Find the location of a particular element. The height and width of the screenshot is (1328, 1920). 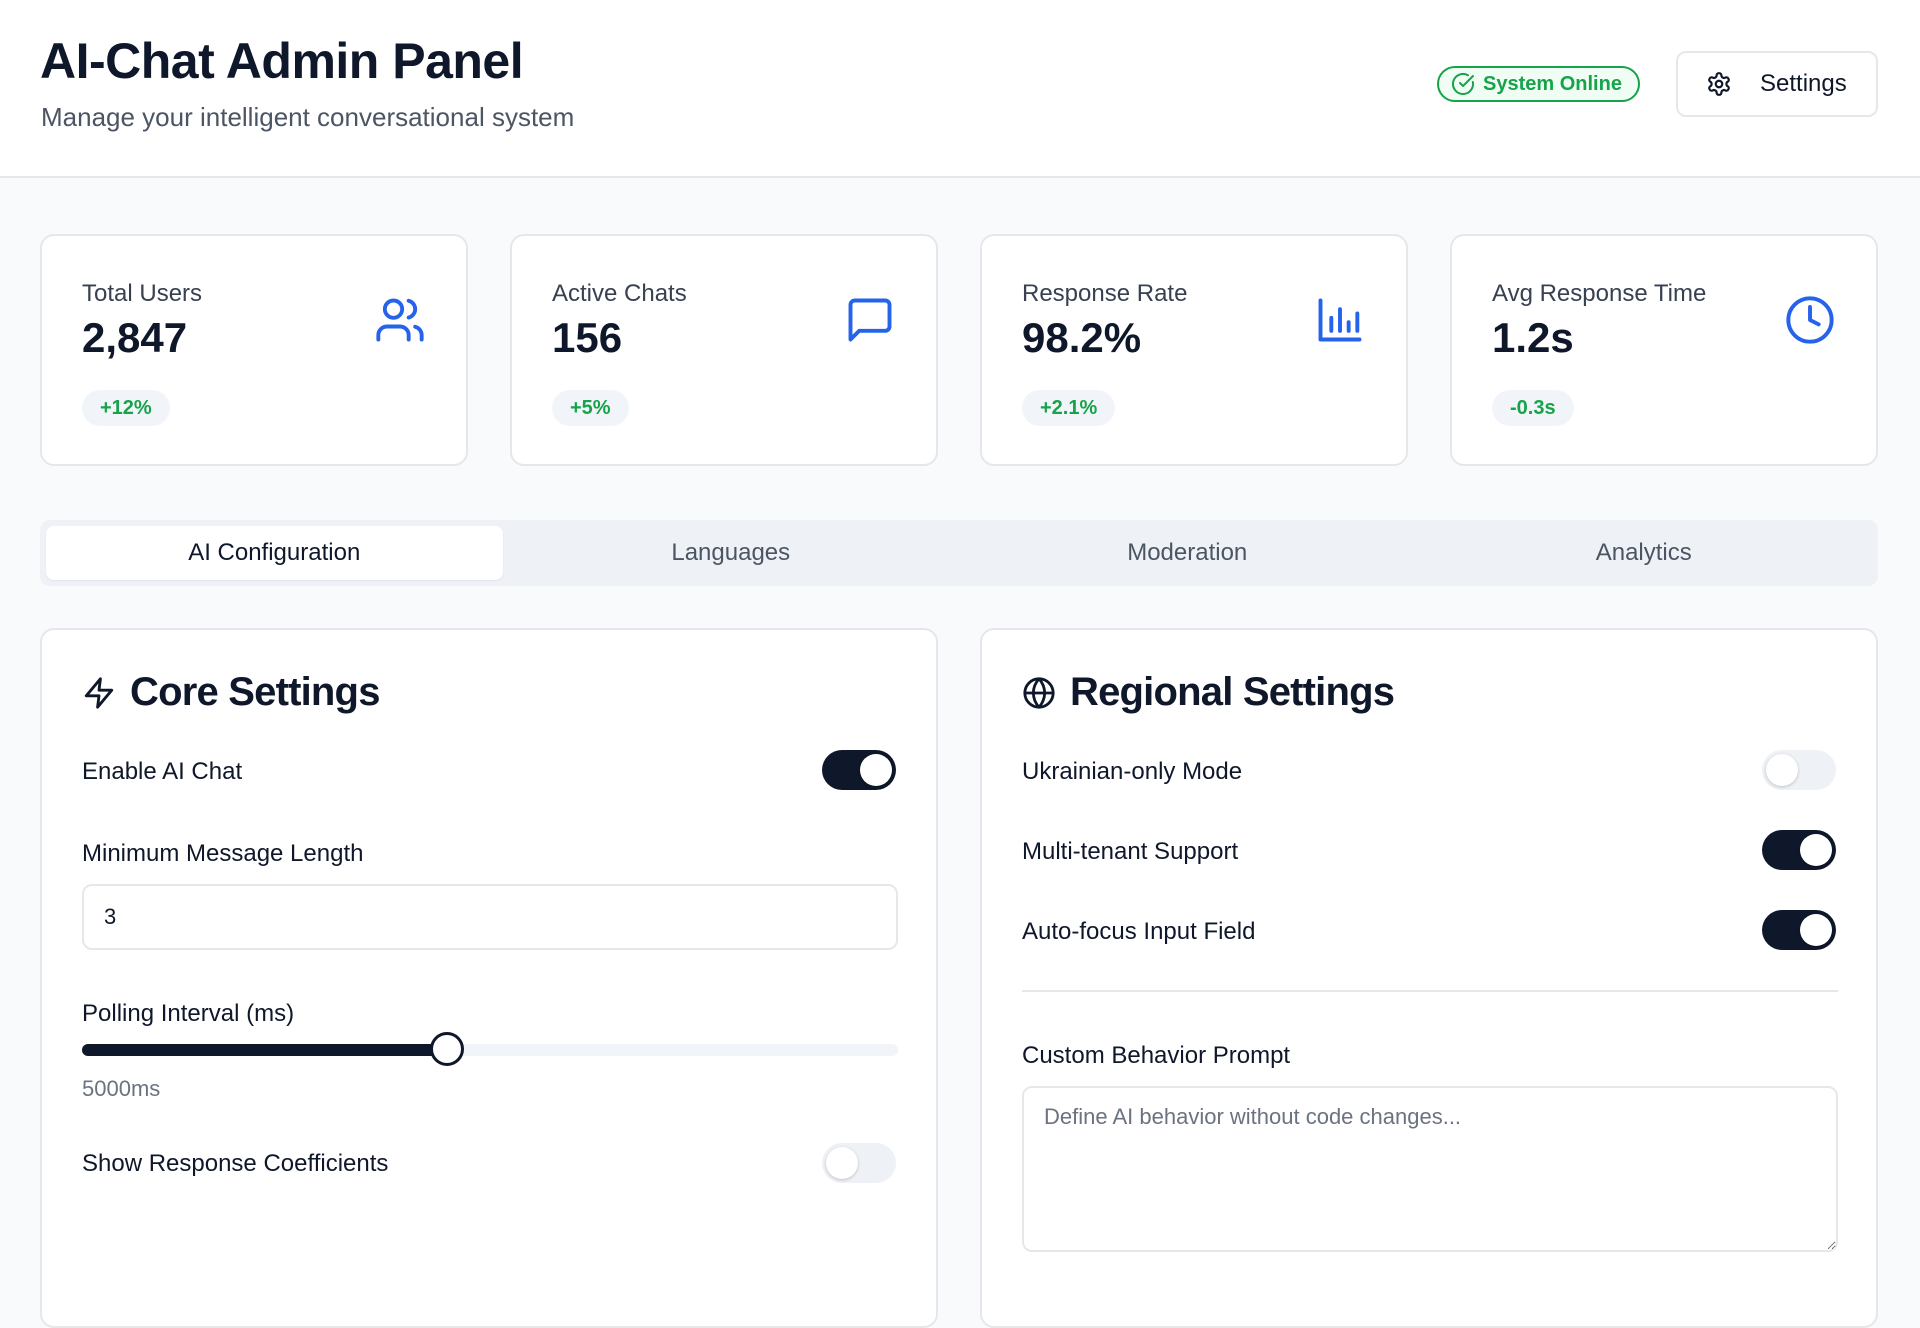

tab-ai-configuration: AI Configuration is located at coordinates (274, 553).